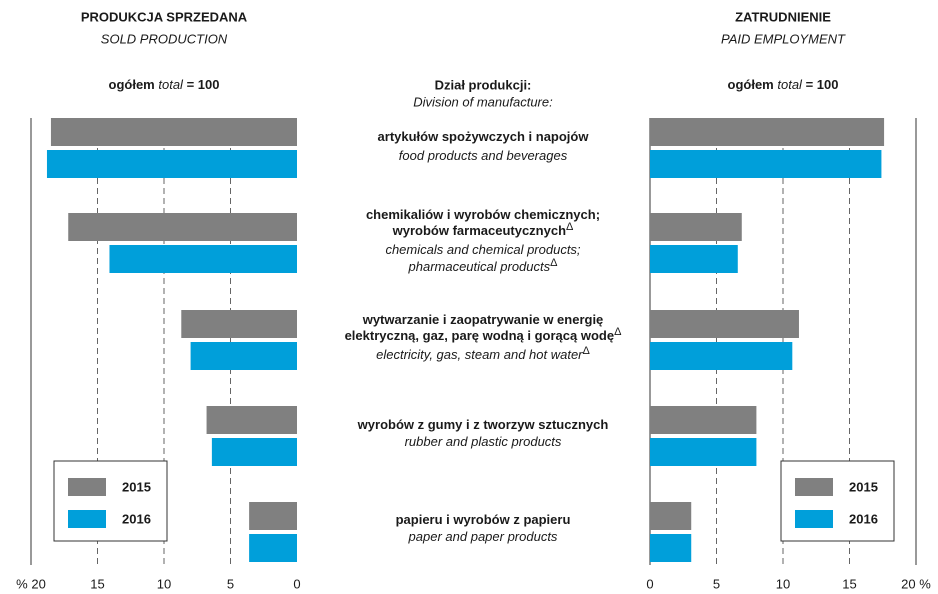 The image size is (938, 594). I want to click on category-label-en: chemicals and chemical products;, so click(482, 249).